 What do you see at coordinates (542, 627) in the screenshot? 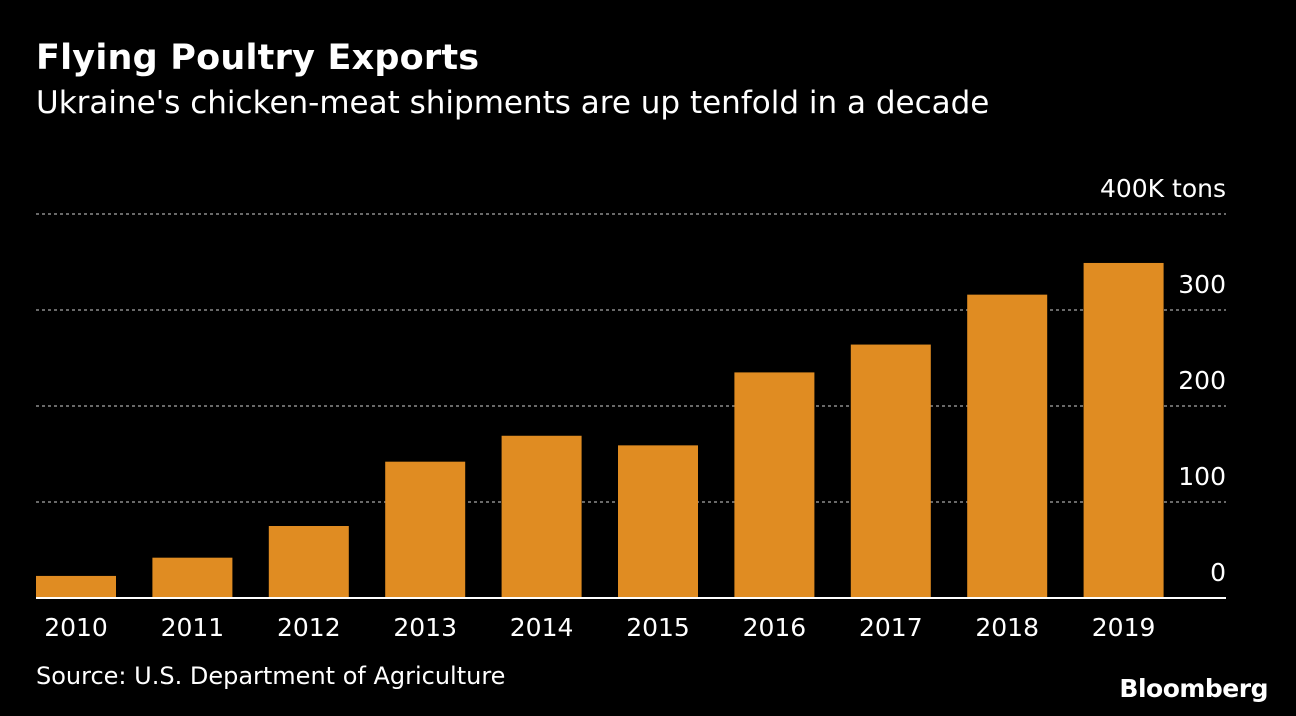
I see `x-tick-label: 2014` at bounding box center [542, 627].